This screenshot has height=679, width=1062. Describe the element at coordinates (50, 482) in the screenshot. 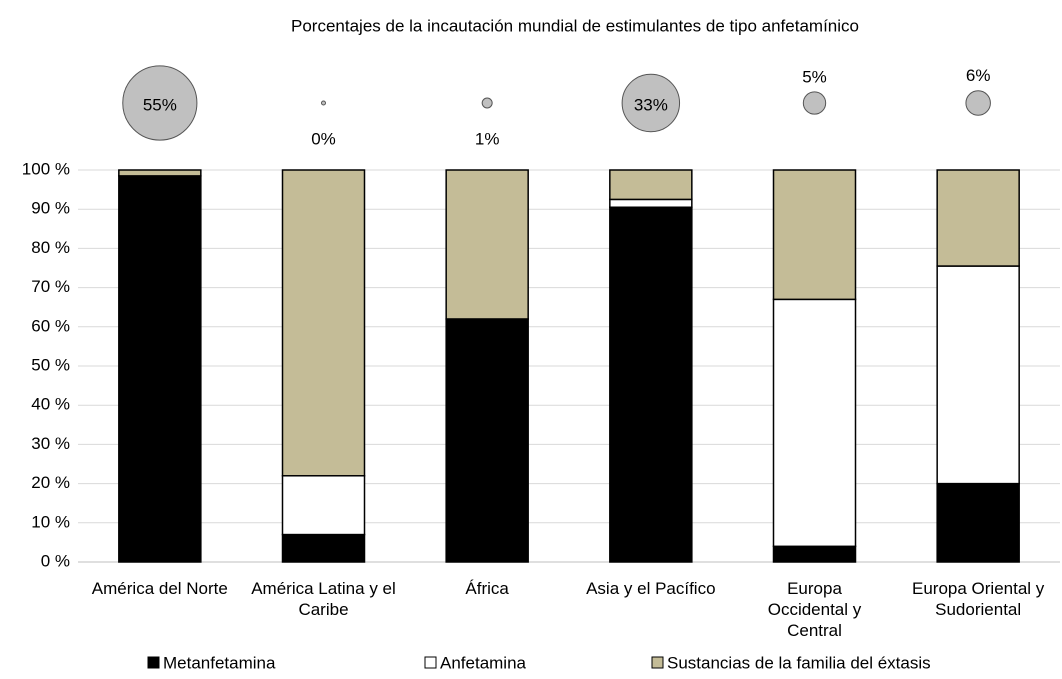

I see `y-tick-label: 20 %` at that location.